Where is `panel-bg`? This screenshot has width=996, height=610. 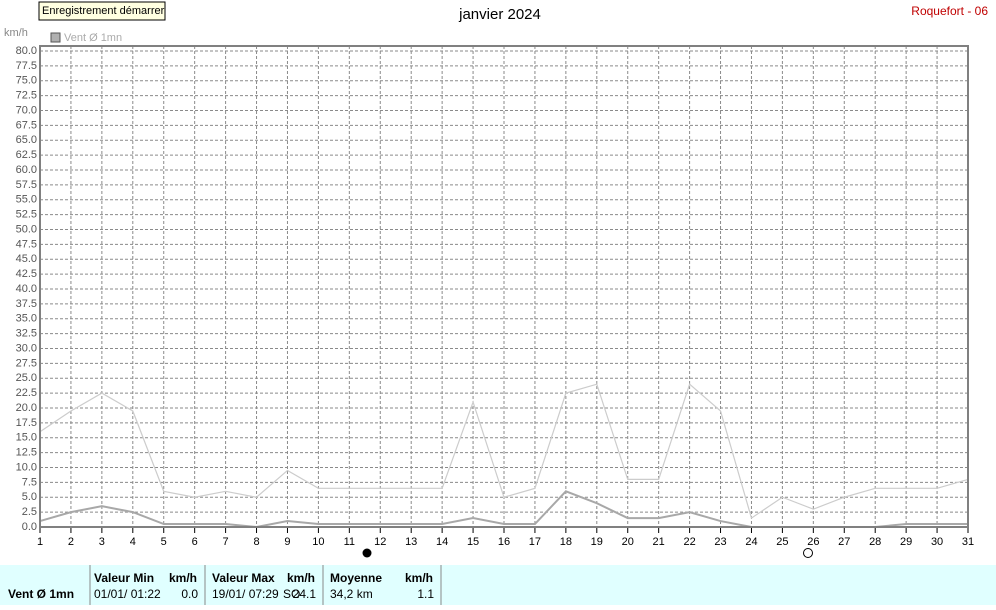 panel-bg is located at coordinates (498, 585).